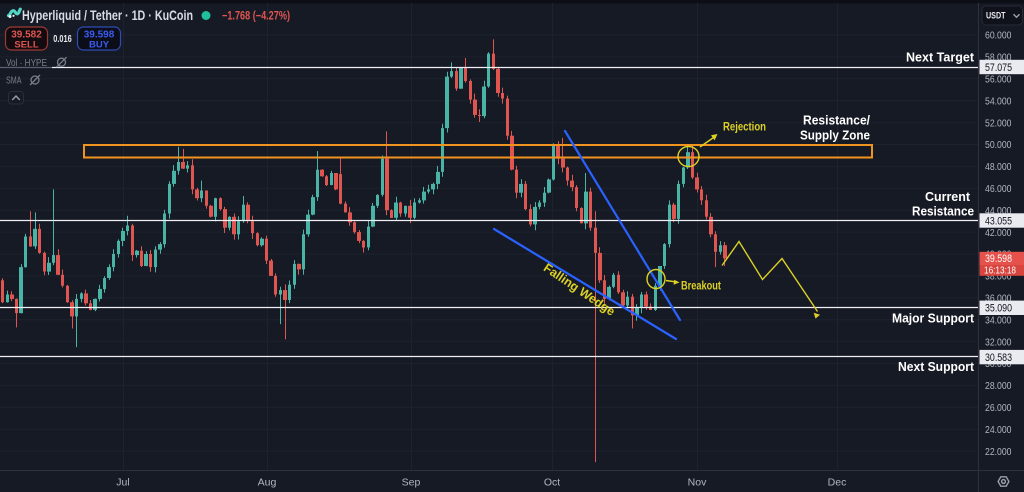 The height and width of the screenshot is (492, 1024). I want to click on svg-text: Supply Zone, so click(835, 135).